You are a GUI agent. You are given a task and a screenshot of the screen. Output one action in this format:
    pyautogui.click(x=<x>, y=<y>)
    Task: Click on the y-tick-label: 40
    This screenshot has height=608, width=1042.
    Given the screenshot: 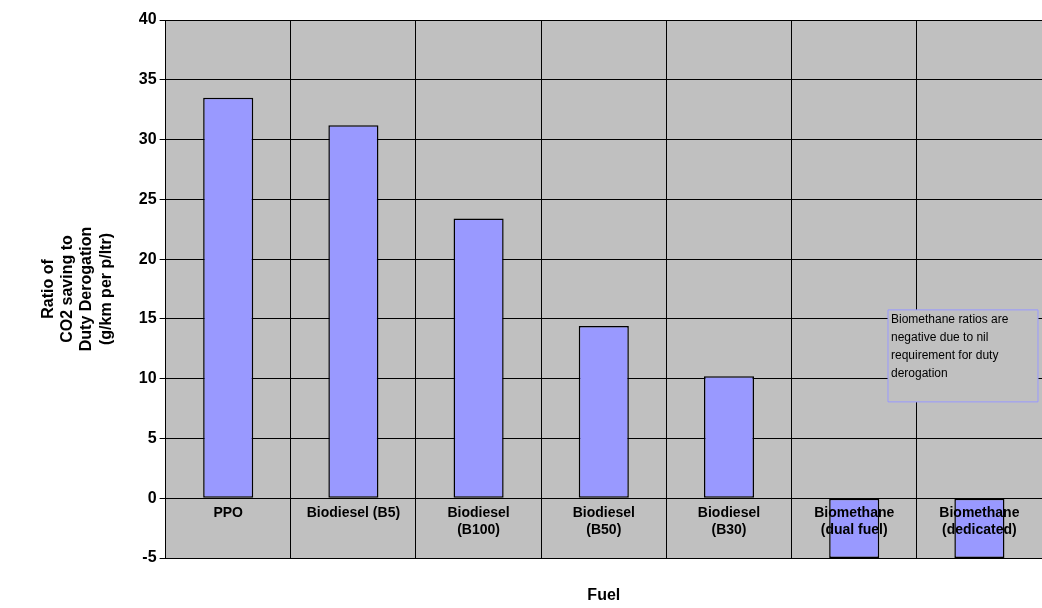 What is the action you would take?
    pyautogui.click(x=147, y=19)
    